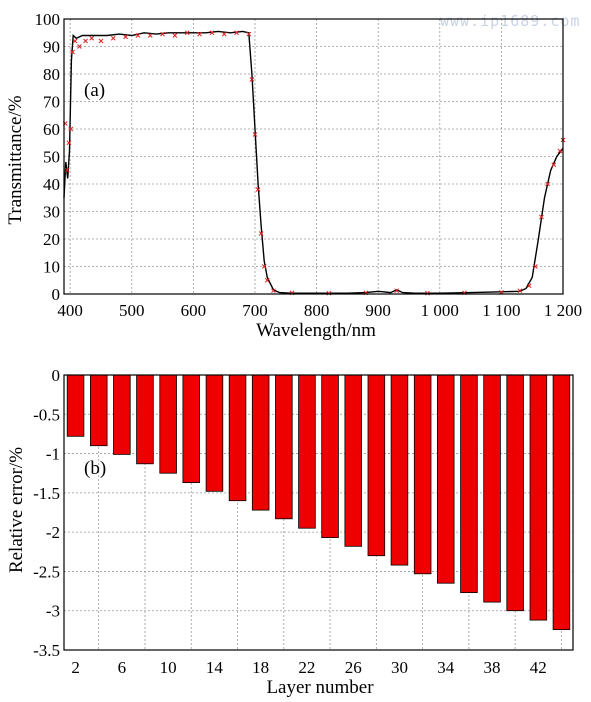 This screenshot has width=591, height=702. I want to click on y-tick-label: -1.5, so click(46, 493).